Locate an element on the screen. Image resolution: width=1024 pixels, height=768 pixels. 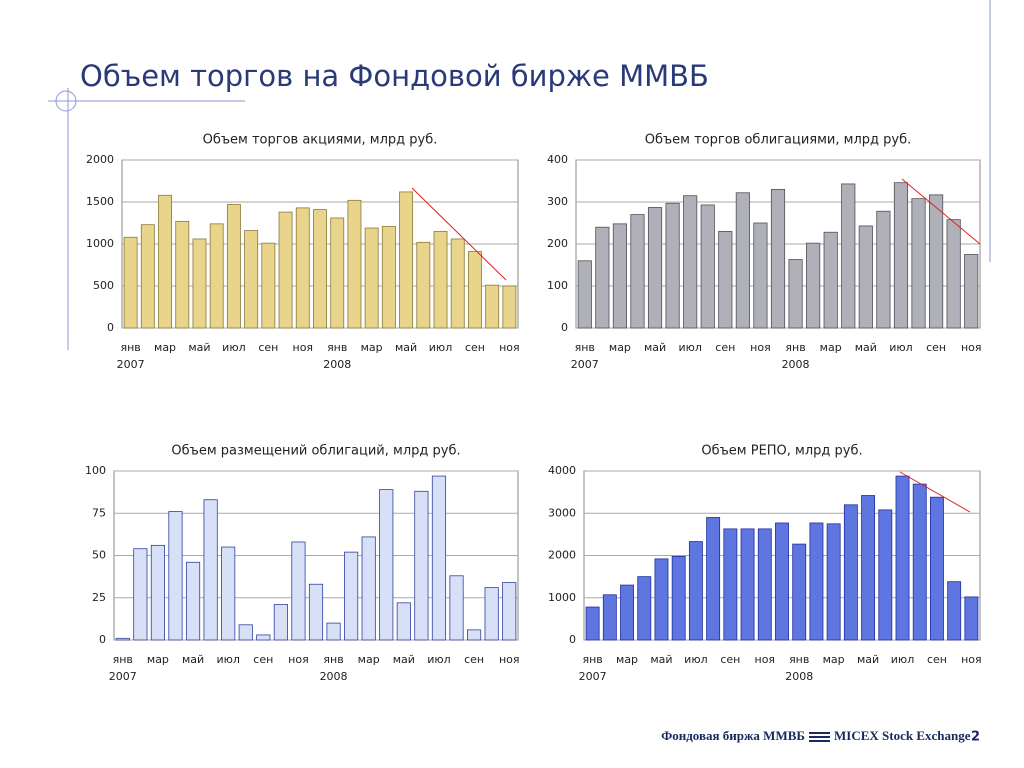
y-tick-label: 1000 is located at coordinates (562, 597).